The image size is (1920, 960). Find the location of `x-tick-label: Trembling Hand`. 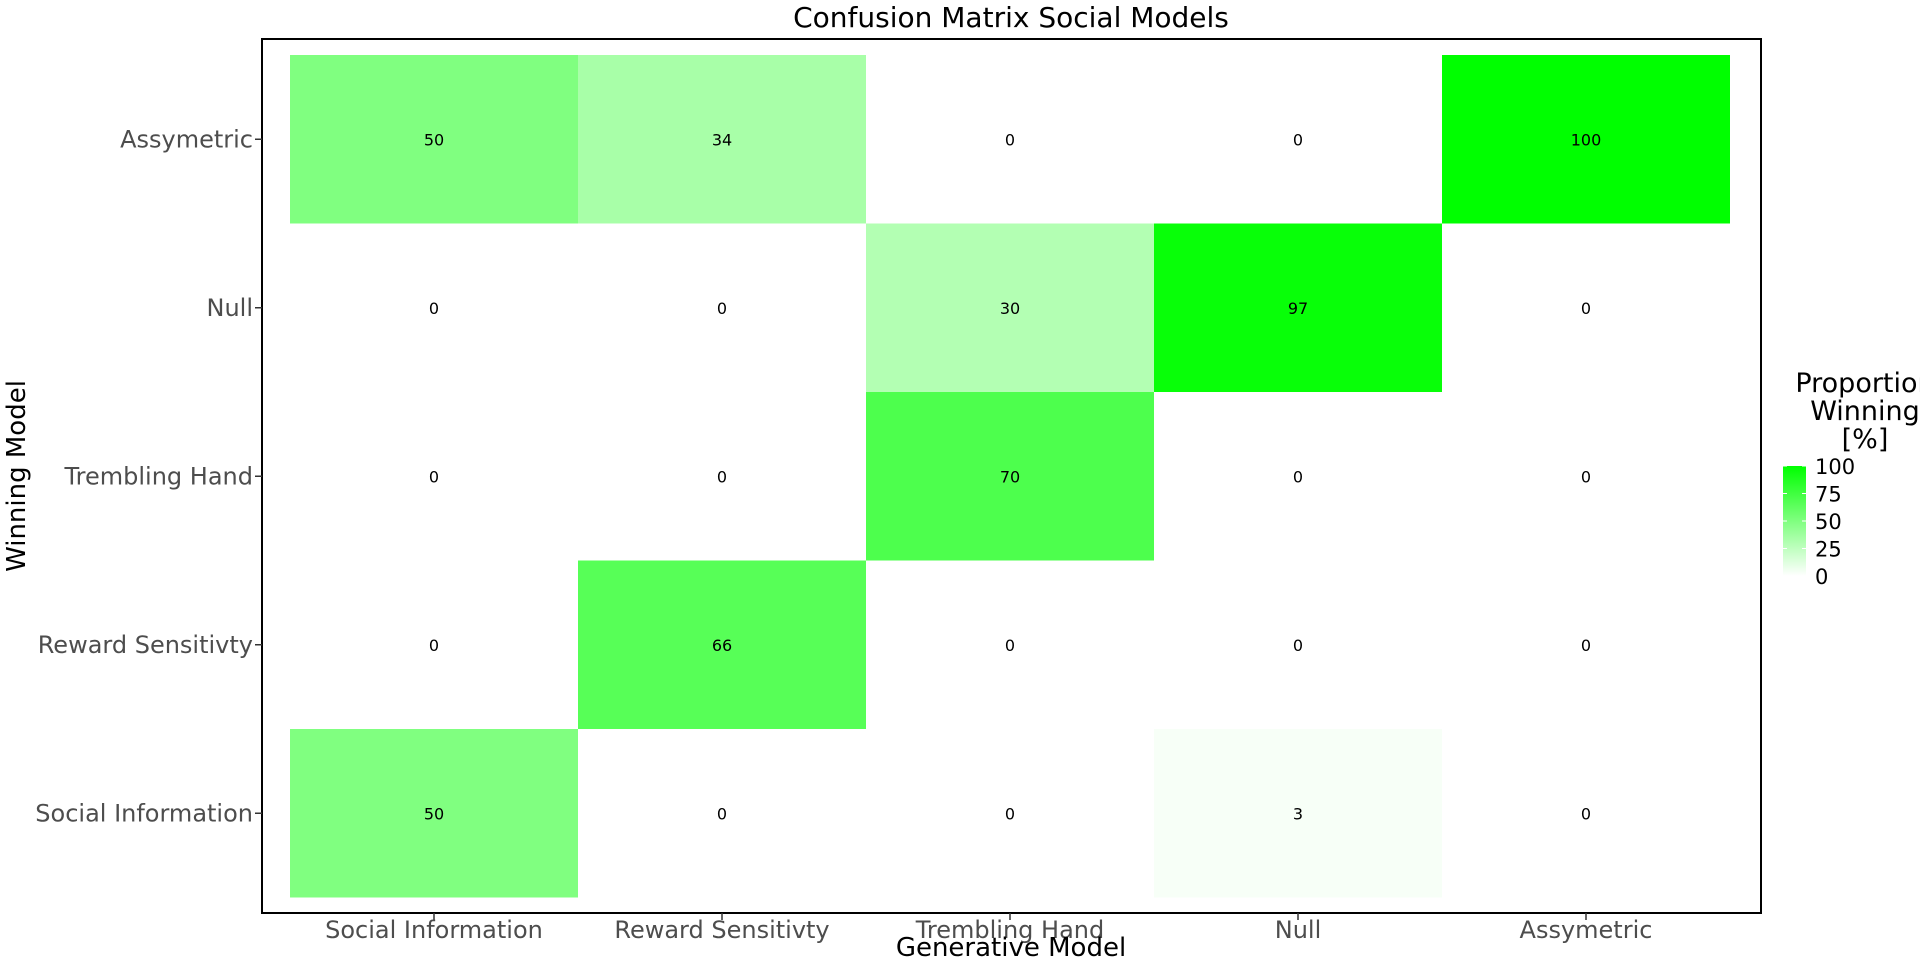

x-tick-label: Trembling Hand is located at coordinates (1009, 930).